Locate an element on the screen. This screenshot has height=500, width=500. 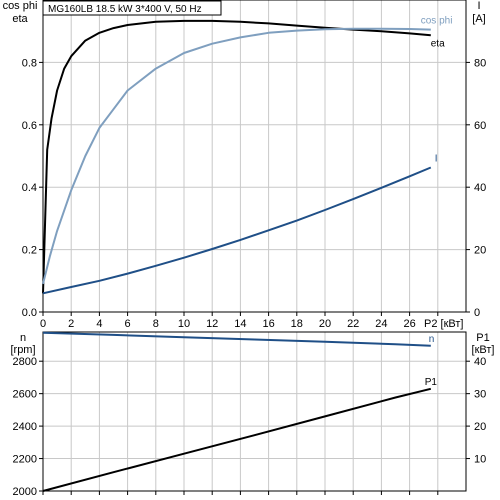
x-tick-label: 10 is located at coordinates (184, 324).